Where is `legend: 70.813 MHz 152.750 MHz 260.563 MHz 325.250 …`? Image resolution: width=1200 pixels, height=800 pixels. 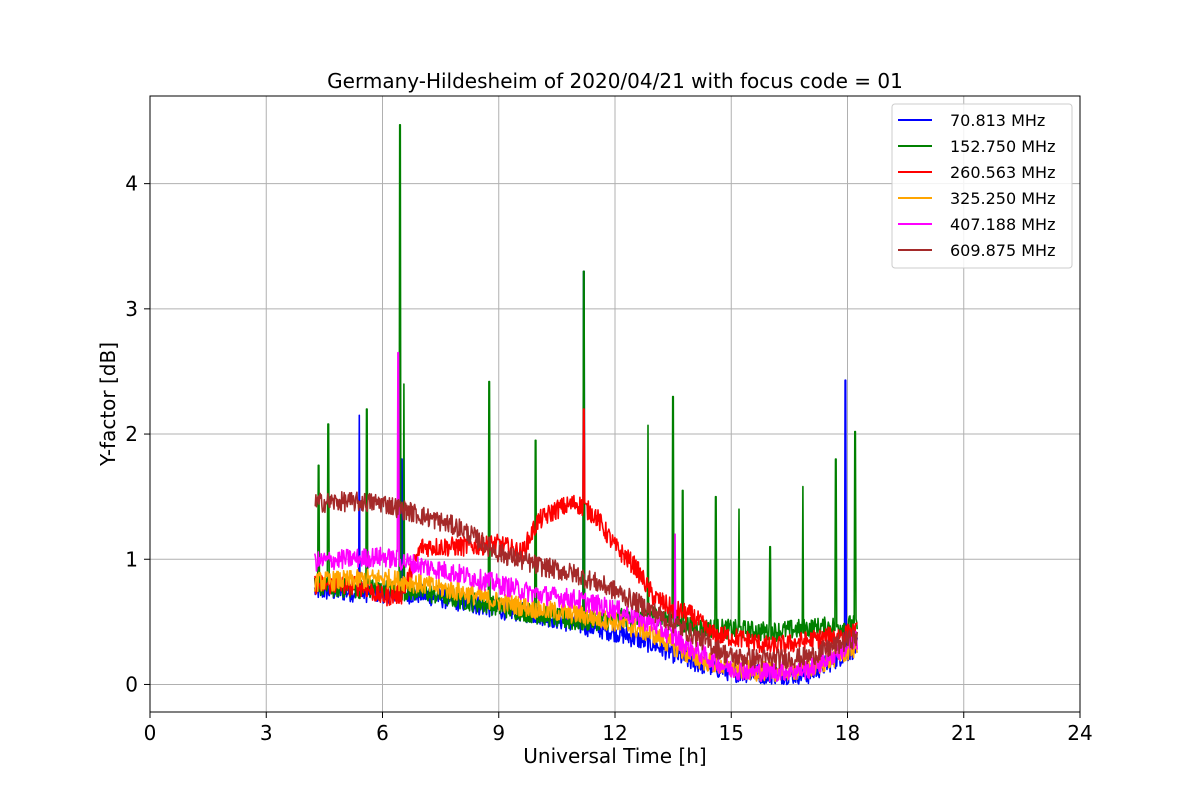
legend: 70.813 MHz 152.750 MHz 260.563 MHz 325.250 … is located at coordinates (982, 186).